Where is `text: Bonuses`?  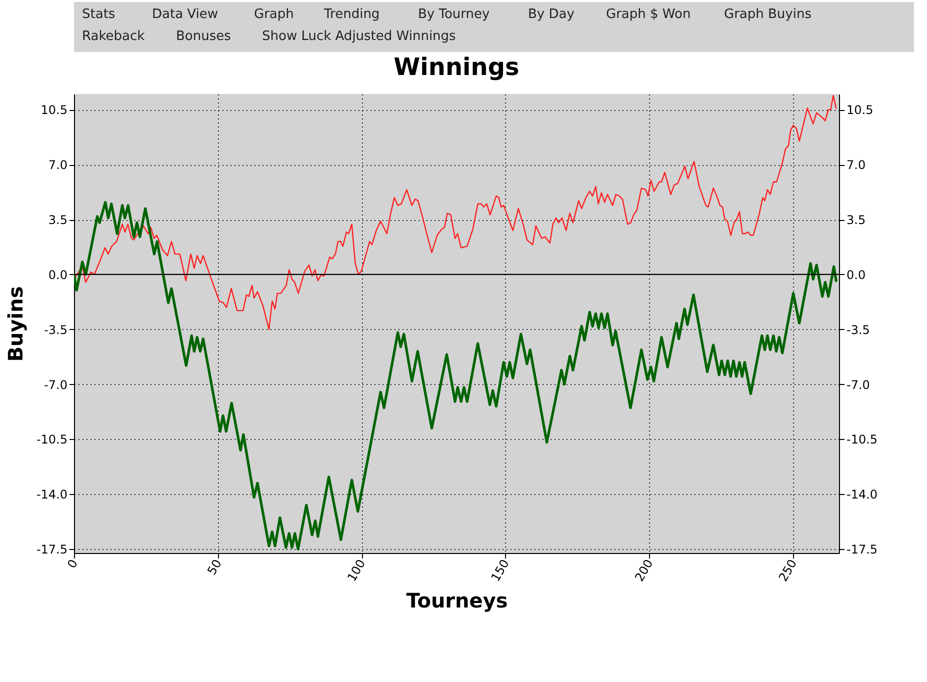
text: Bonuses is located at coordinates (204, 36).